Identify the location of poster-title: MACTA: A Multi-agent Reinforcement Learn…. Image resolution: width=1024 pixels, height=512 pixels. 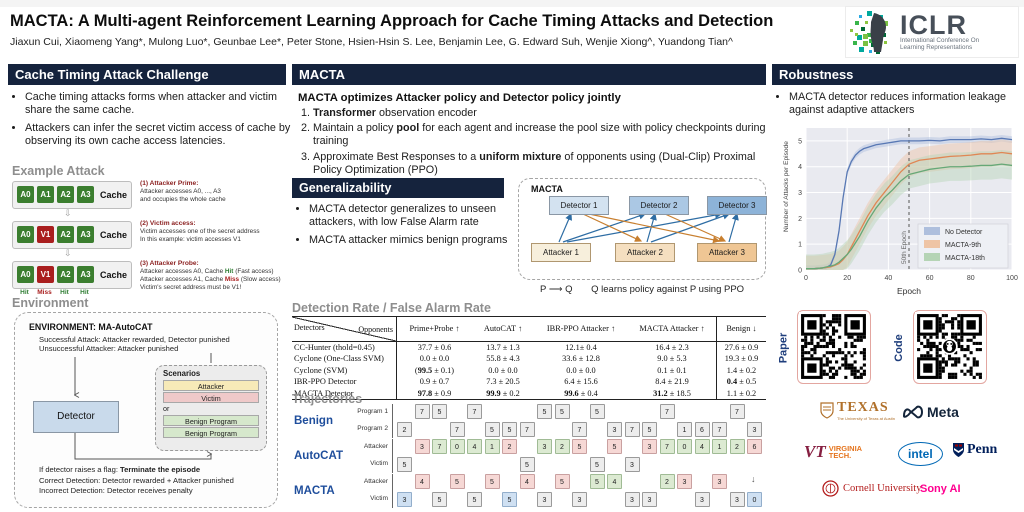
(392, 21).